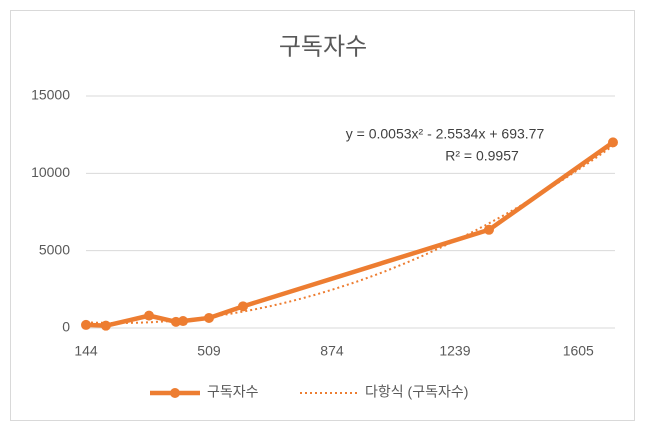 Image resolution: width=645 pixels, height=430 pixels. I want to click on legend-marker, so click(175, 393).